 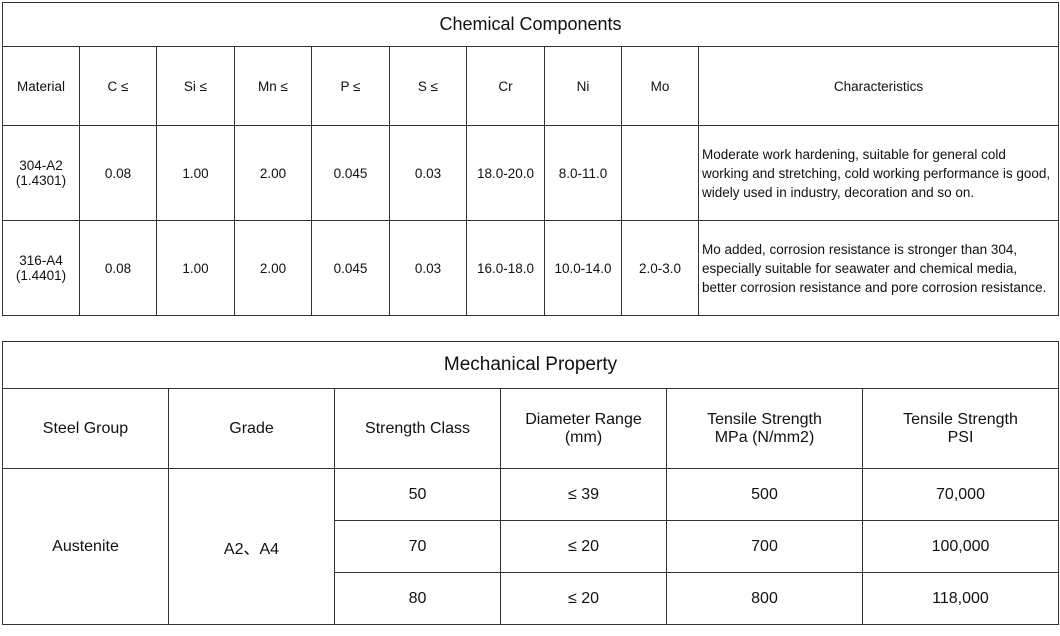 I want to click on header-cell: Tensile Strength PSI, so click(x=960, y=428).